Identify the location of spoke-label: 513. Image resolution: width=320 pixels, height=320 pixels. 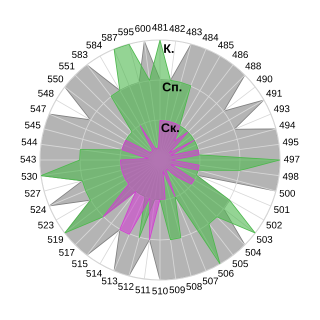
(110, 281).